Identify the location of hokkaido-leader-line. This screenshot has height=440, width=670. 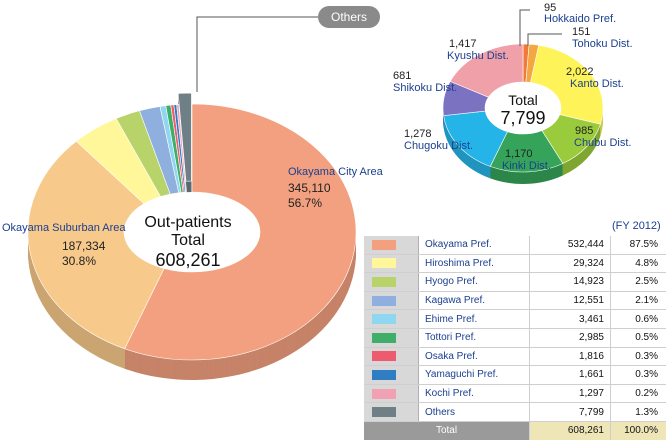
(524, 27).